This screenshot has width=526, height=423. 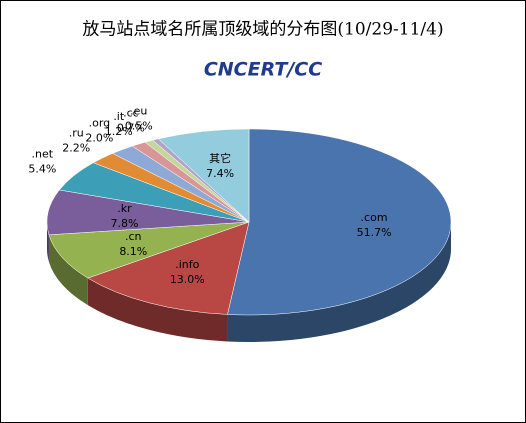 What do you see at coordinates (139, 126) in the screenshot?
I see `slice-value-label: 0.5%` at bounding box center [139, 126].